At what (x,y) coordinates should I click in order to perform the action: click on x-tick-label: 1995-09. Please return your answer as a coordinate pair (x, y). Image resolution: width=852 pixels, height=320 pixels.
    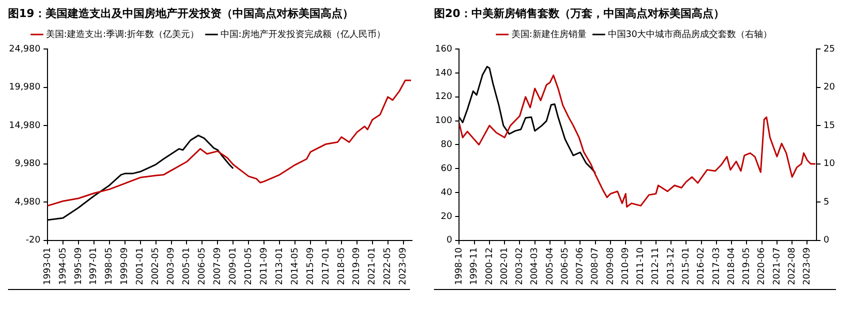
    Looking at the image, I should click on (79, 266).